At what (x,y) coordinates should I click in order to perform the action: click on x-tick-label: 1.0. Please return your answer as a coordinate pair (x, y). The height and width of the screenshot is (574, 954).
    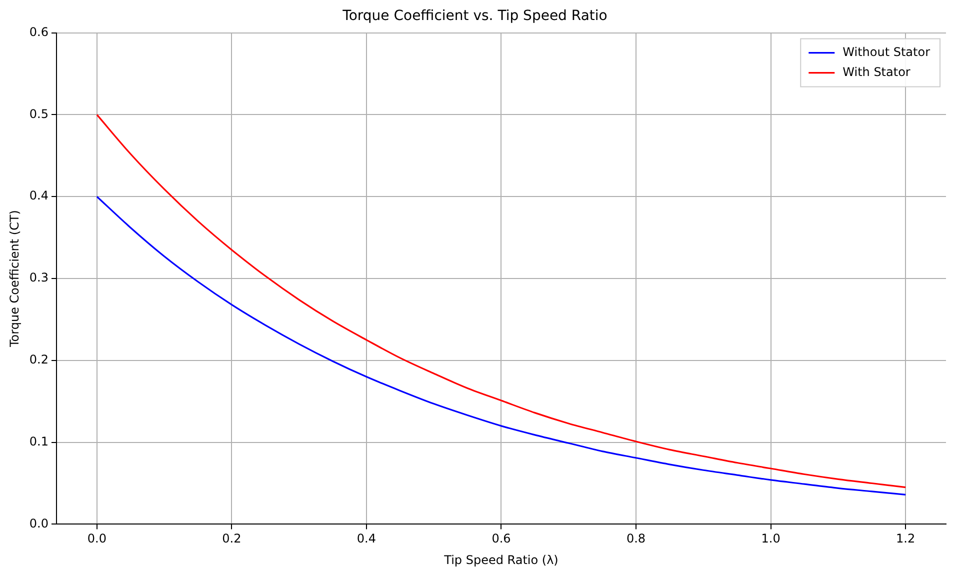
    Looking at the image, I should click on (770, 539).